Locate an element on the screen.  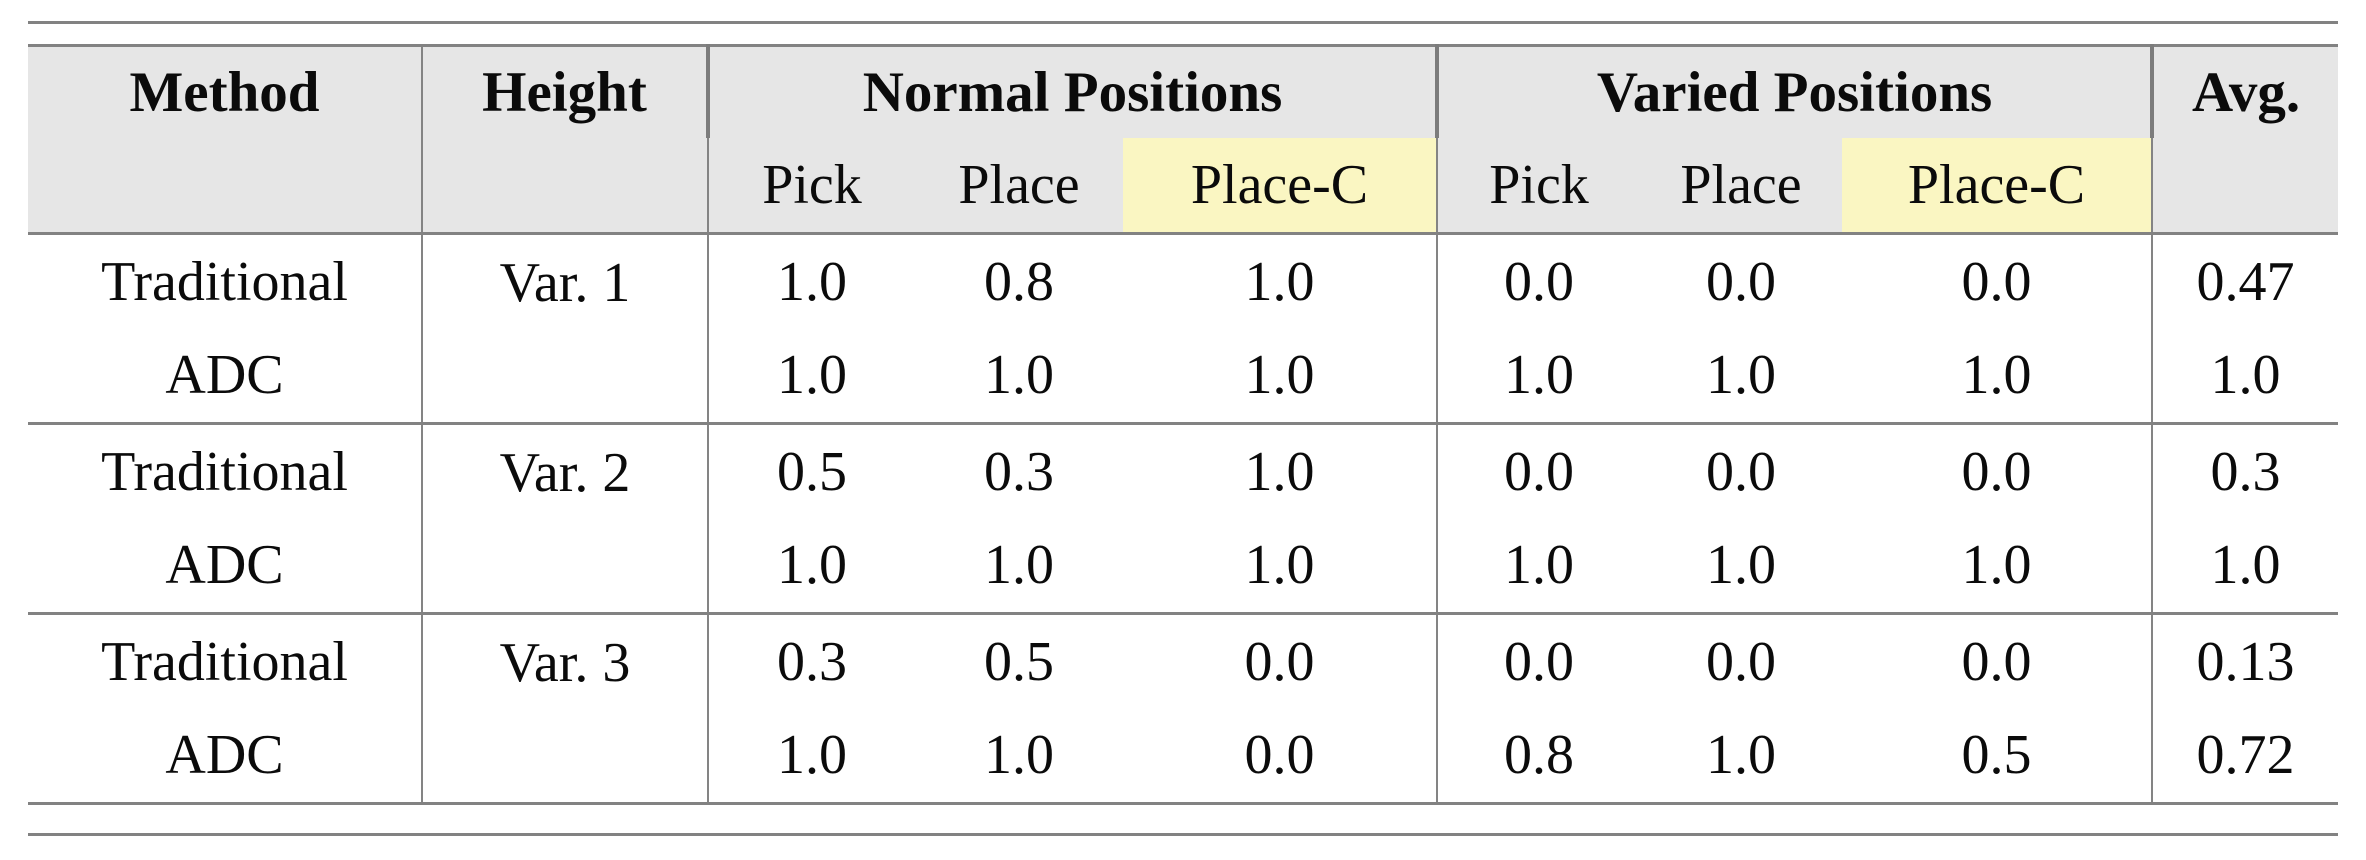
cell-normal-place: 0.5 is located at coordinates (1019, 661).